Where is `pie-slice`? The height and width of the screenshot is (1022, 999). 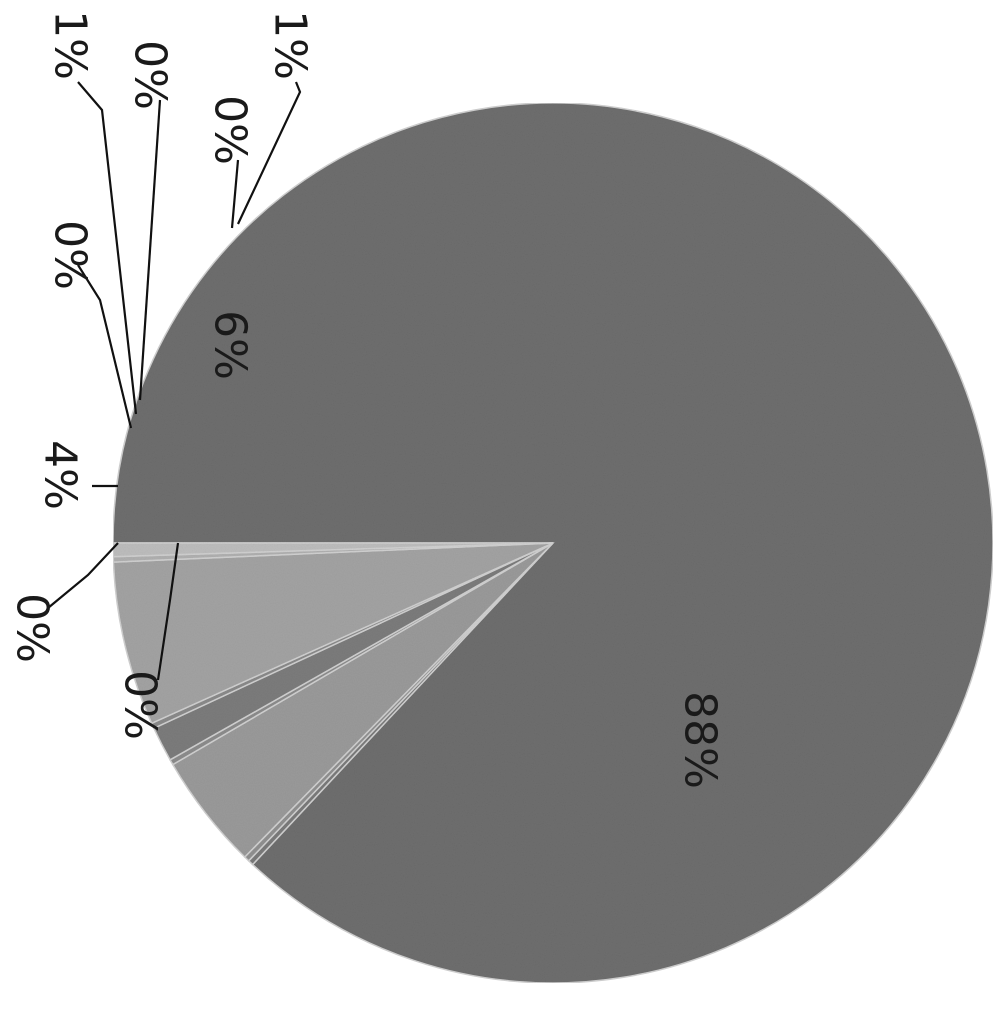 pie-slice is located at coordinates (333, 633).